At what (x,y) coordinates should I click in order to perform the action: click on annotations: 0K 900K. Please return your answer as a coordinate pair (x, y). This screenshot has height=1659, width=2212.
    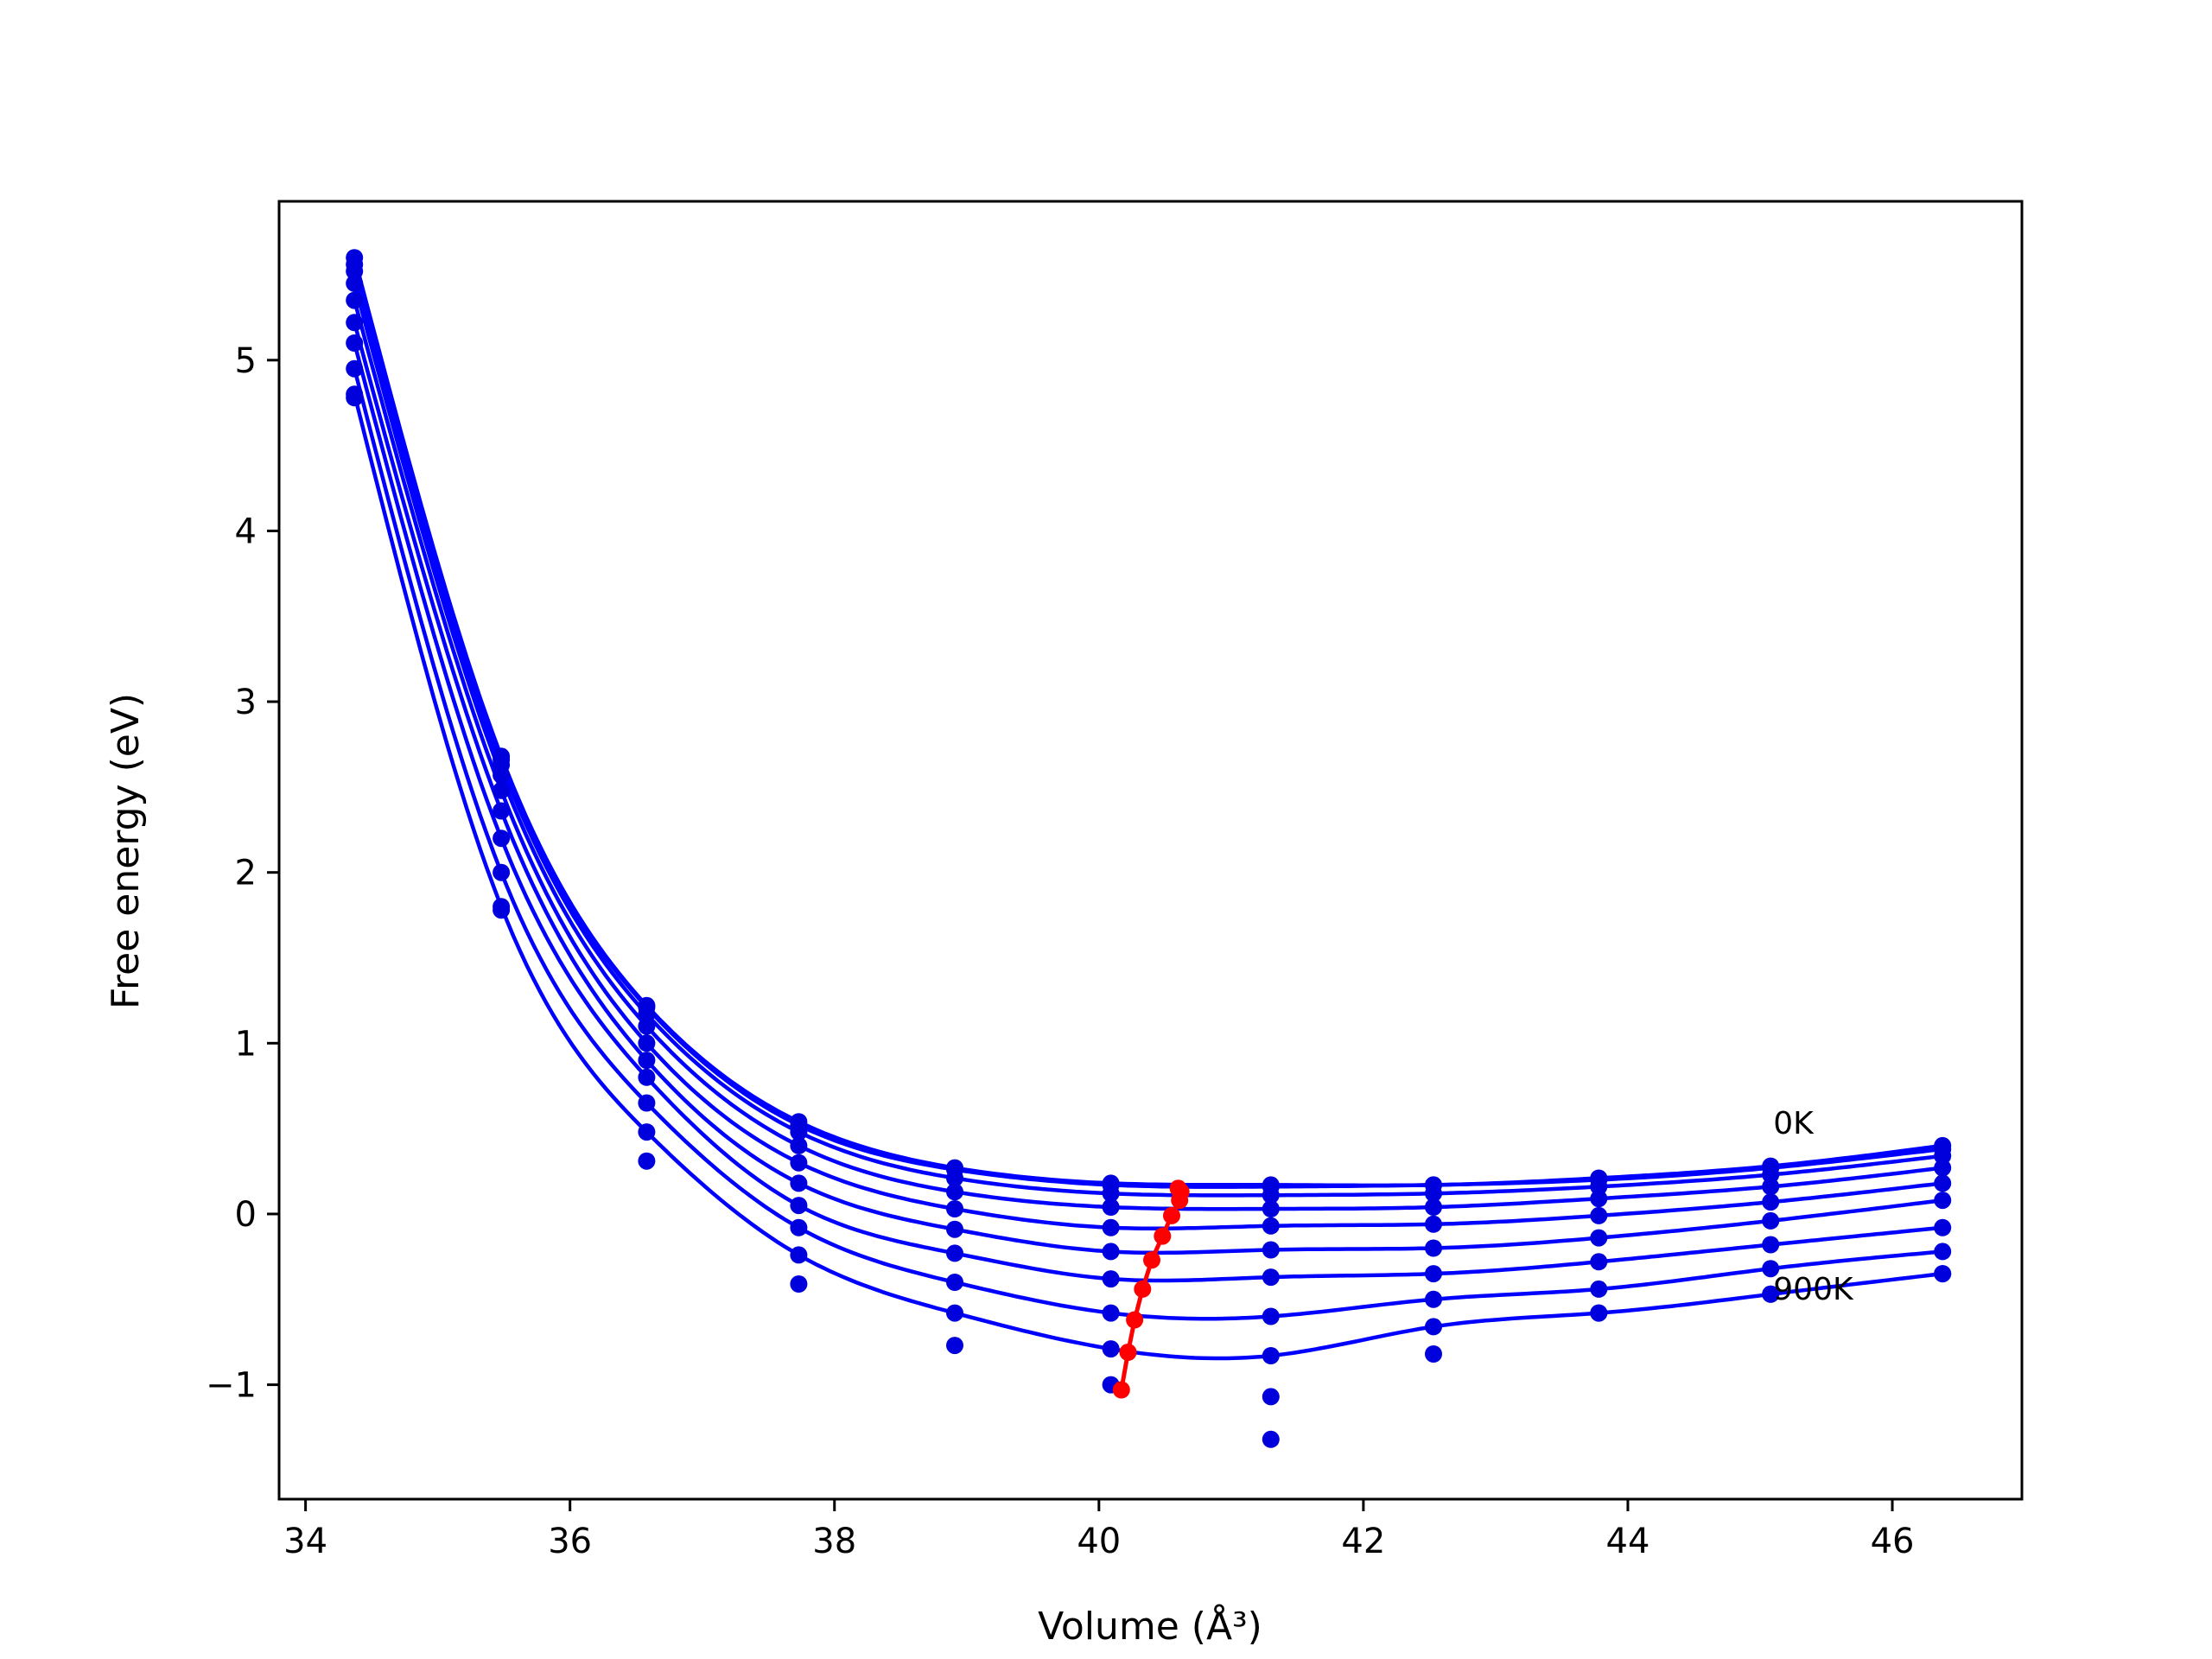
    Looking at the image, I should click on (1813, 1206).